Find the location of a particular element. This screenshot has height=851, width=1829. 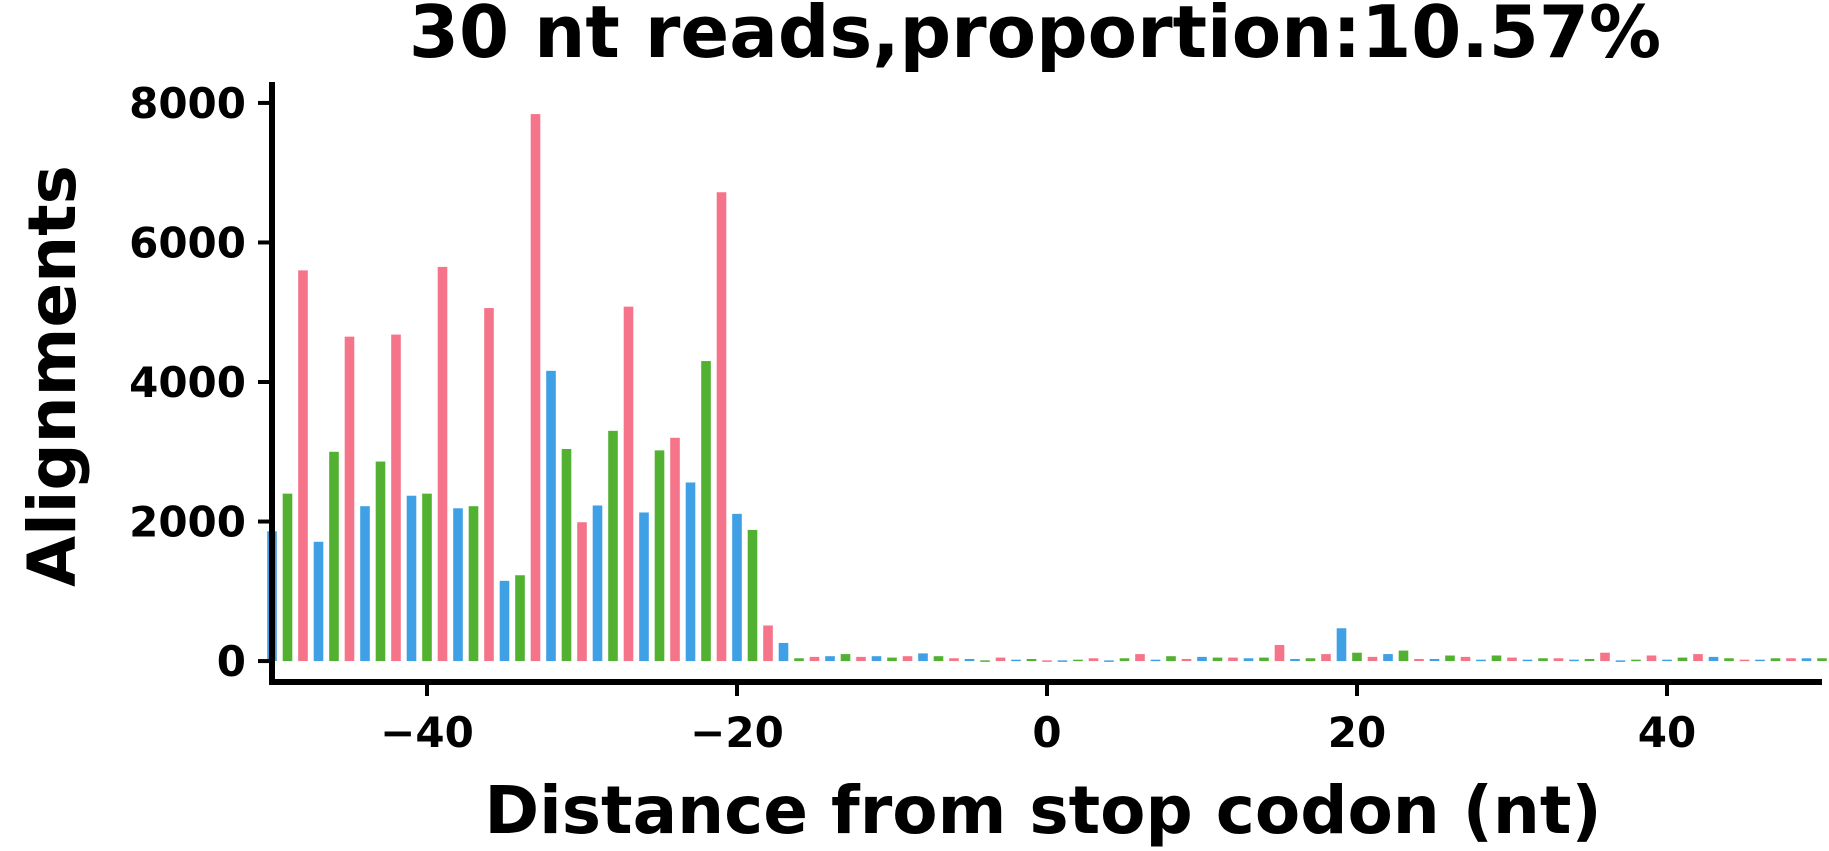

bar-pos--12 is located at coordinates (861, 659).